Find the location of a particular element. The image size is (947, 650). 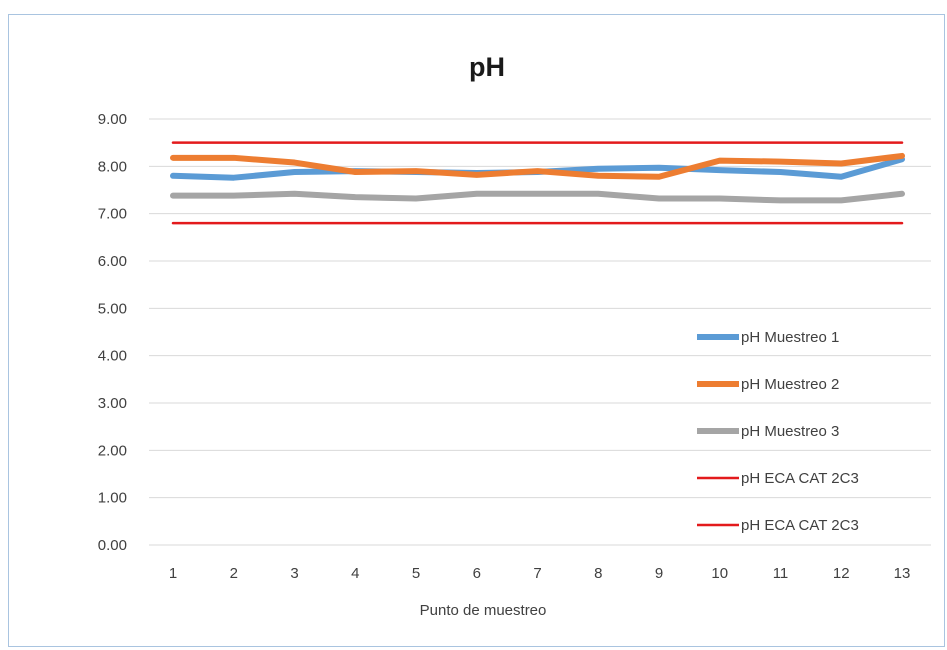

x-tick-label: 1 is located at coordinates (173, 573).